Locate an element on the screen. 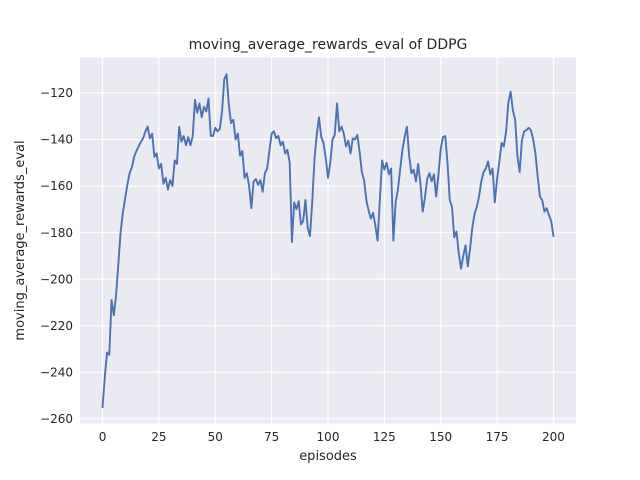 The width and height of the screenshot is (640, 480). y-tick-label: −140 is located at coordinates (56, 140).